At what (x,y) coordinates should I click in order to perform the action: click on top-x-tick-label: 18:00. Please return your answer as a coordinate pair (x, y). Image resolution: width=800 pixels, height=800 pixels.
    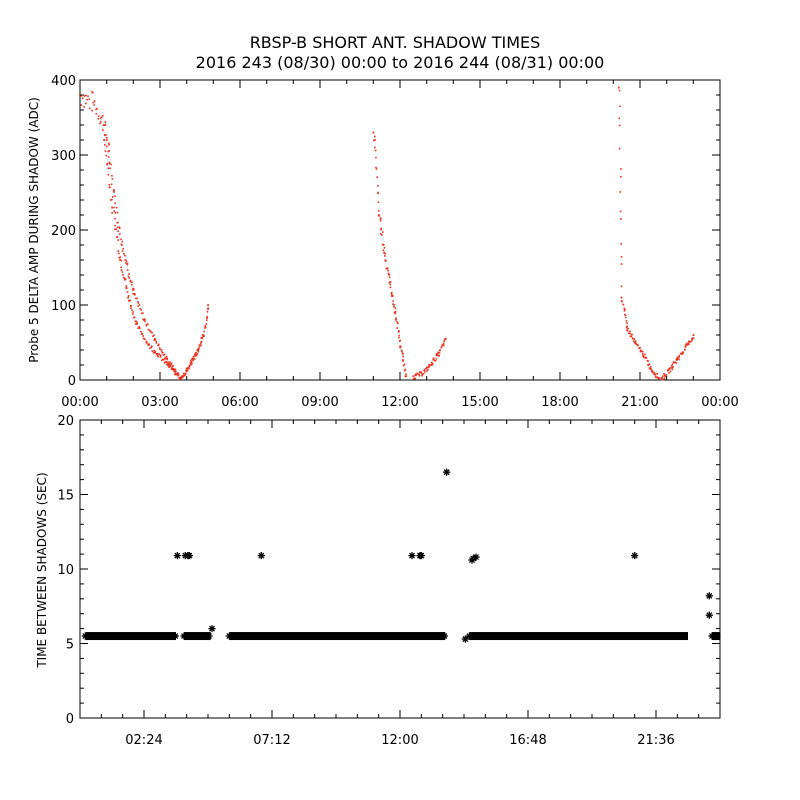
    Looking at the image, I should click on (559, 402).